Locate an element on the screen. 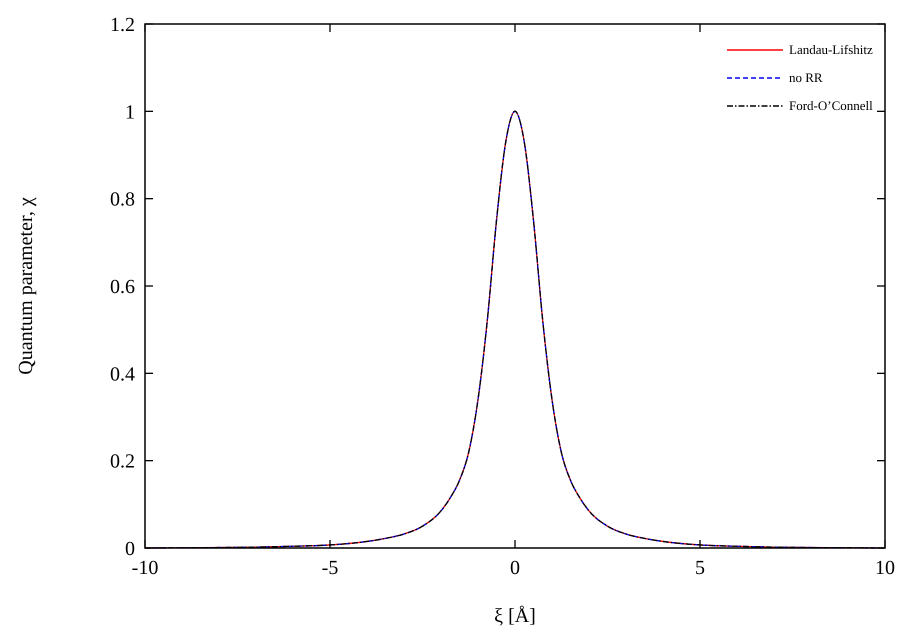 Image resolution: width=907 pixels, height=642 pixels. y-tick-label: 0.2 is located at coordinates (122, 461).